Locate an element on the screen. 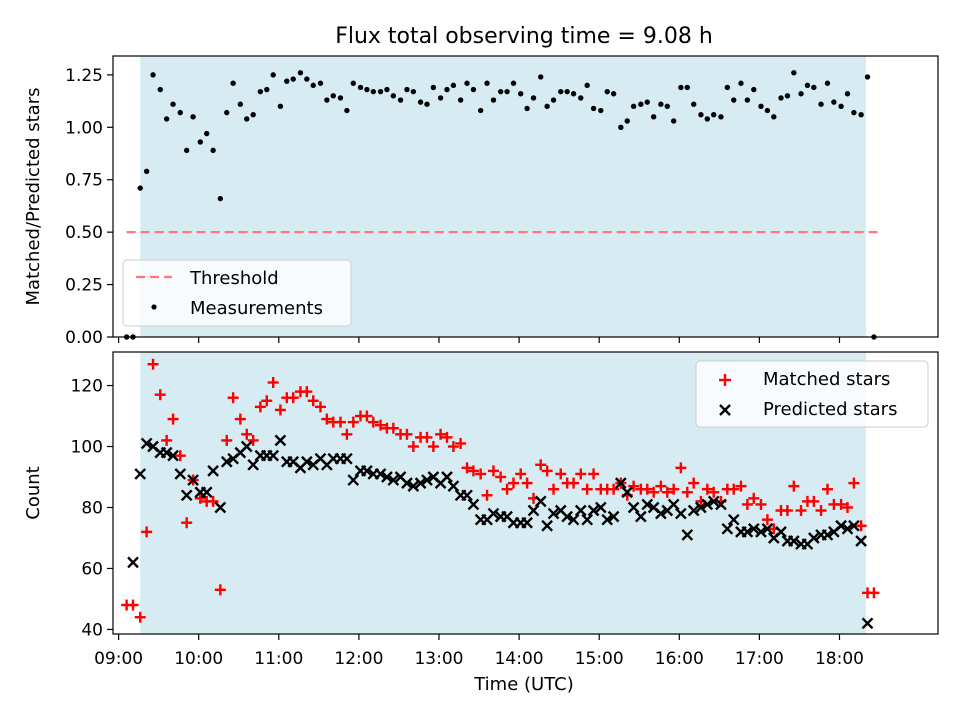  x-tick-label: 09:00 is located at coordinates (118, 659).